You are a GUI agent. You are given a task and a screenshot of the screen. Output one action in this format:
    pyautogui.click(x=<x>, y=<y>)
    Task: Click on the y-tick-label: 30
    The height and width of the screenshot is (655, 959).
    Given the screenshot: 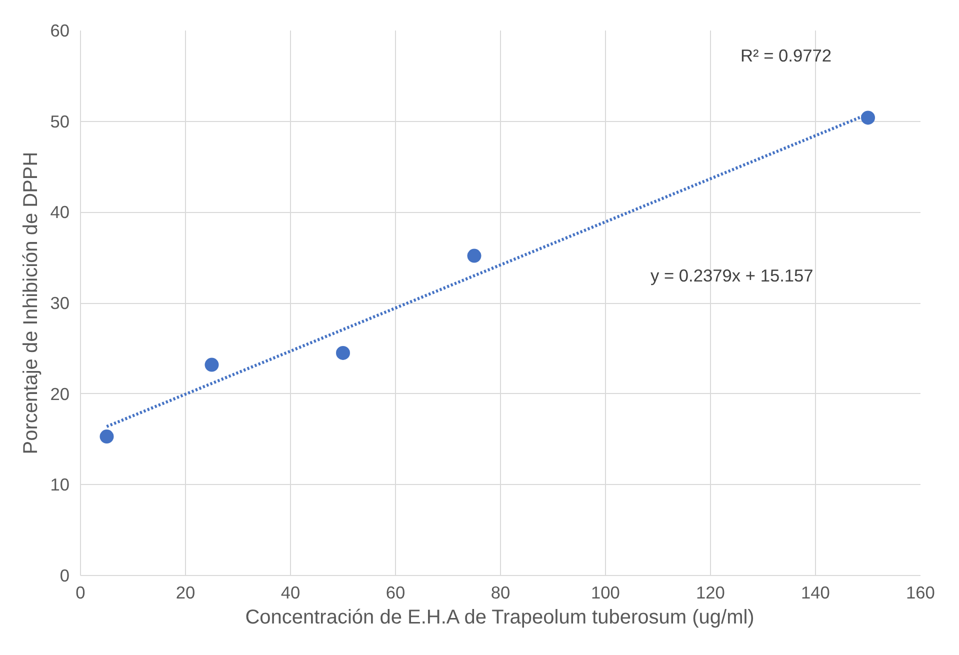 What is the action you would take?
    pyautogui.click(x=60, y=303)
    